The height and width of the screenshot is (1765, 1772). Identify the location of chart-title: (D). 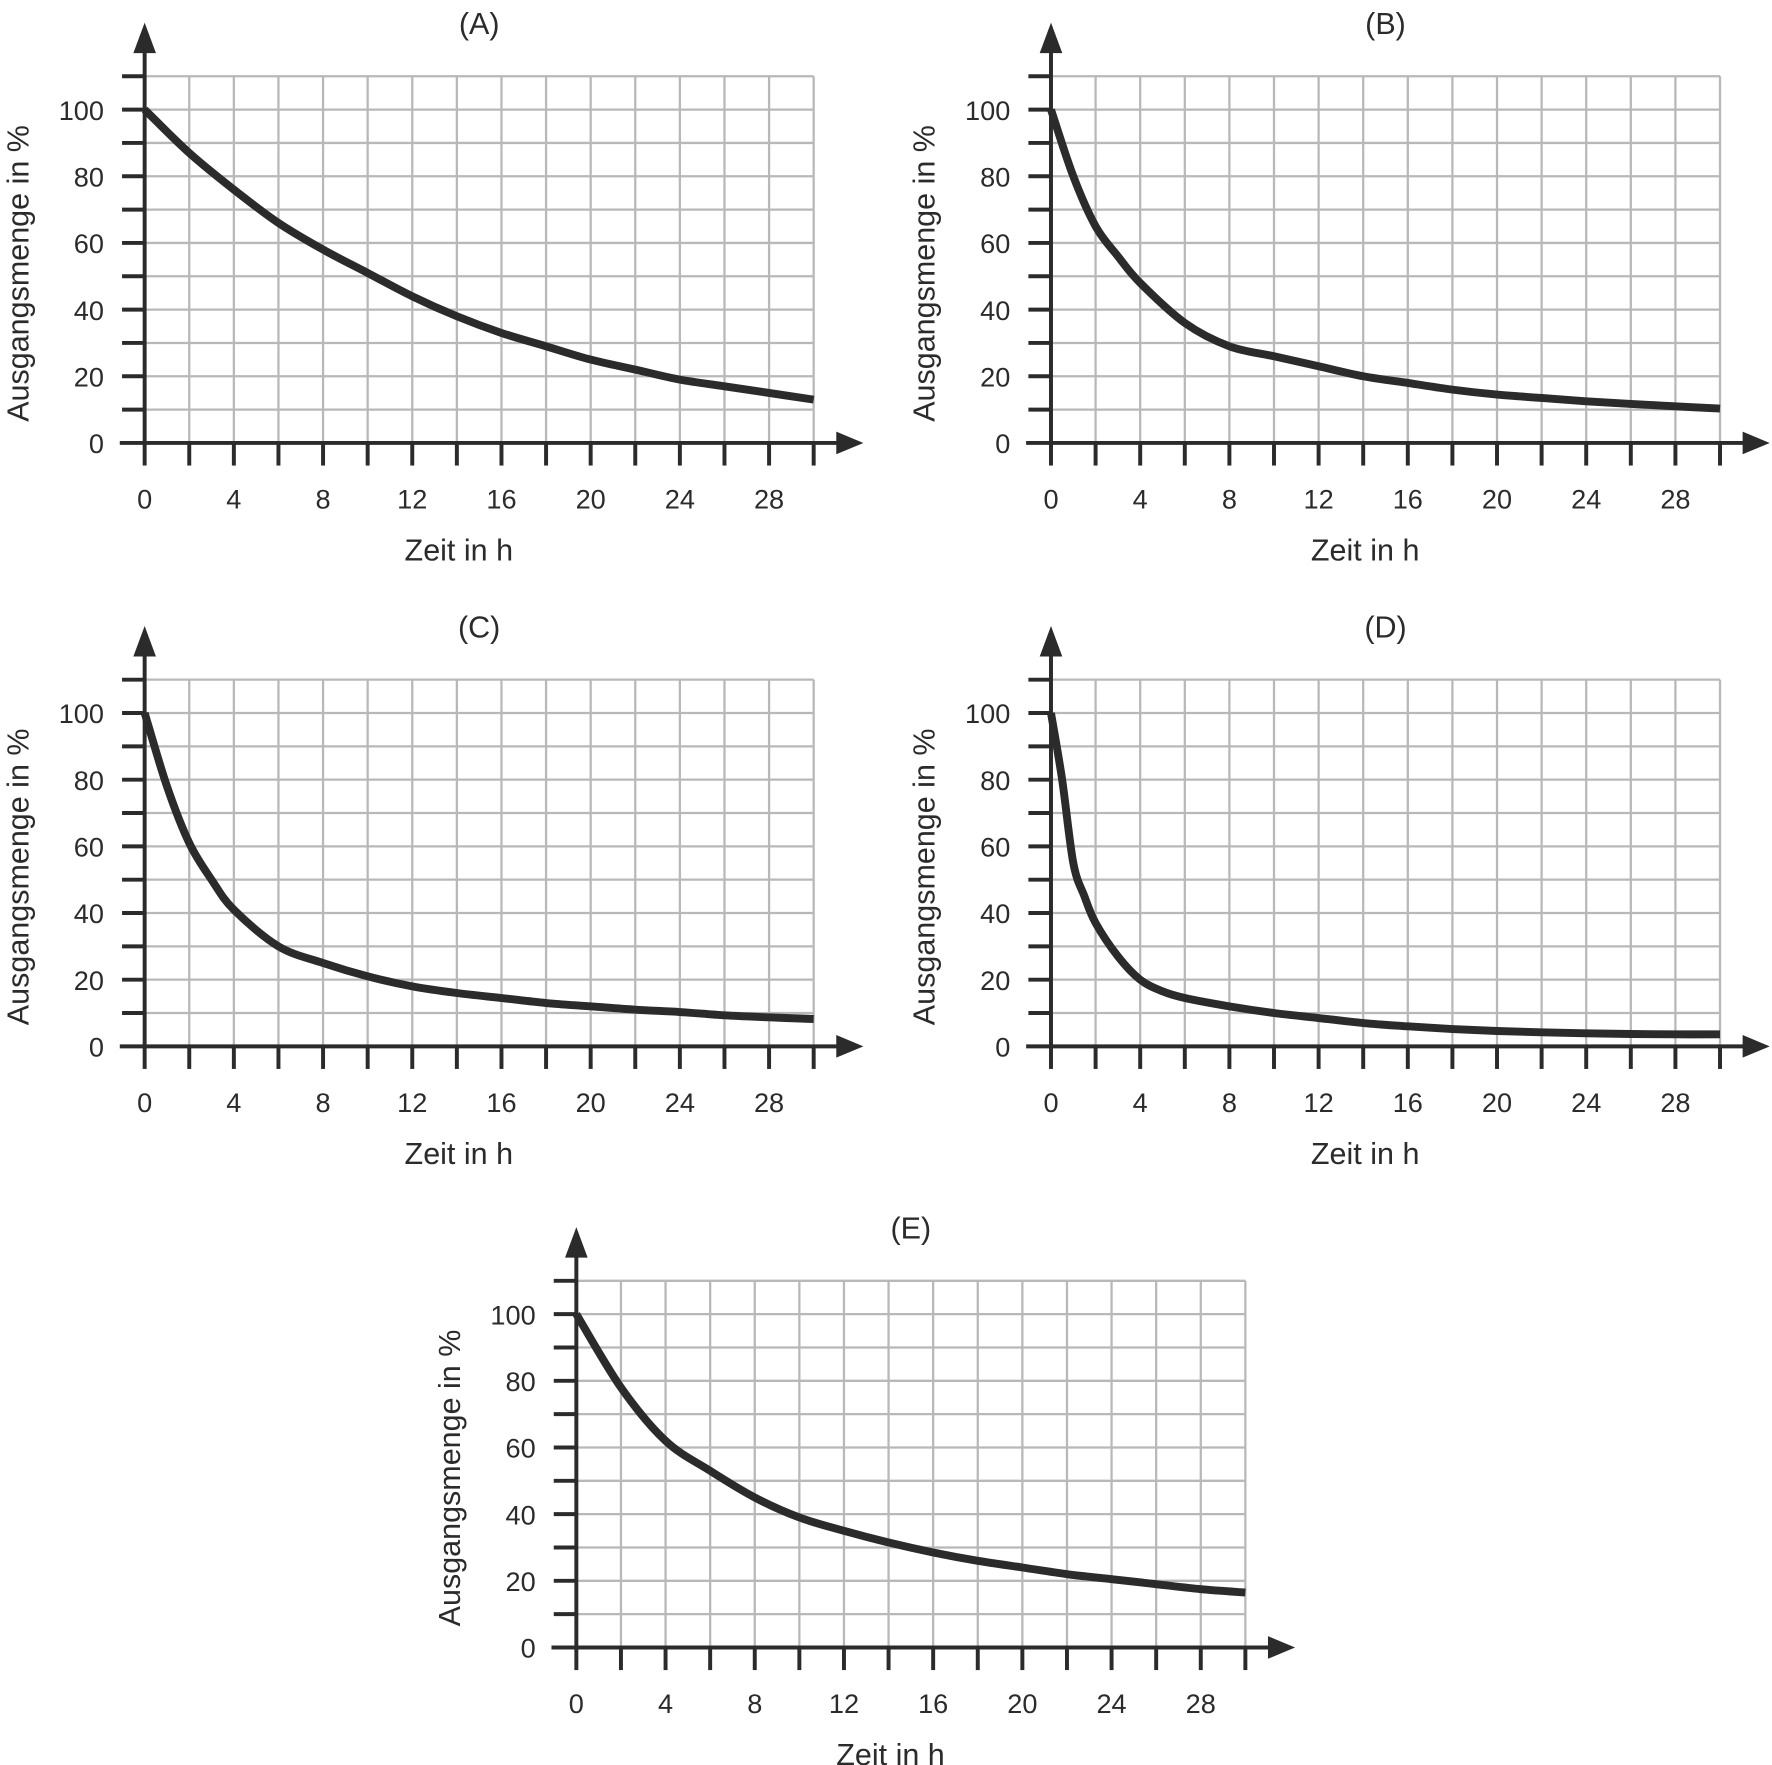
(1385, 627).